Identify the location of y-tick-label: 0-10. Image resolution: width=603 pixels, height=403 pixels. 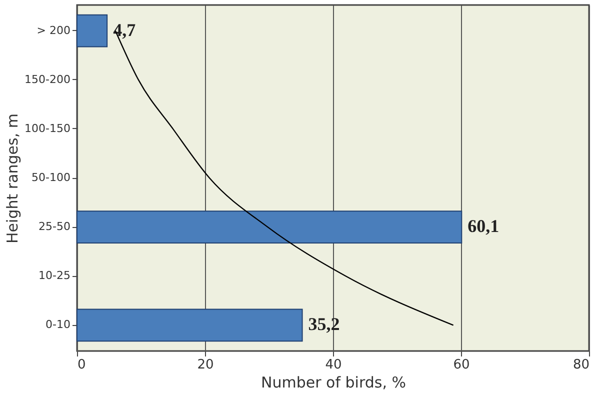
(58, 325).